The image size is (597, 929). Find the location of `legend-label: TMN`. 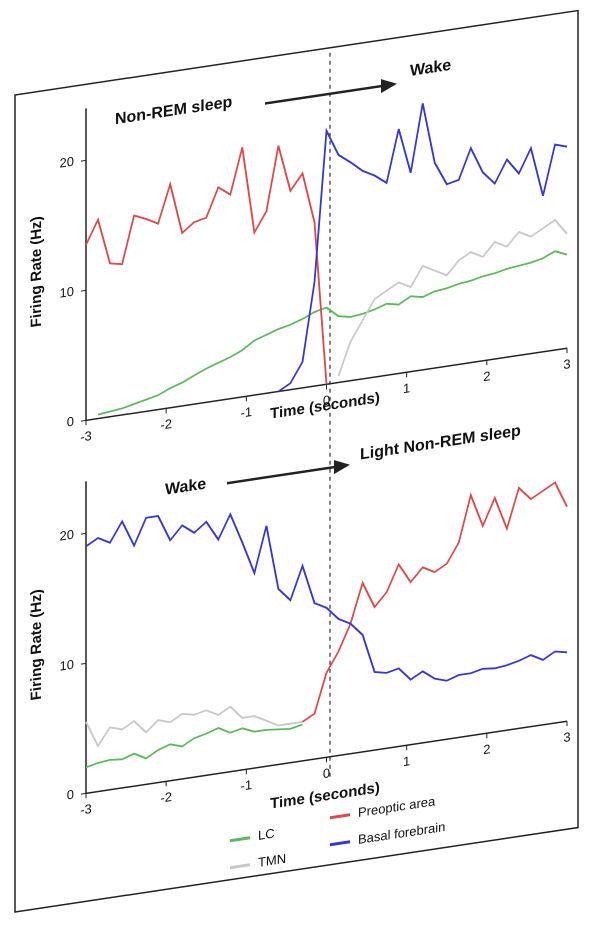

legend-label: TMN is located at coordinates (272, 860).